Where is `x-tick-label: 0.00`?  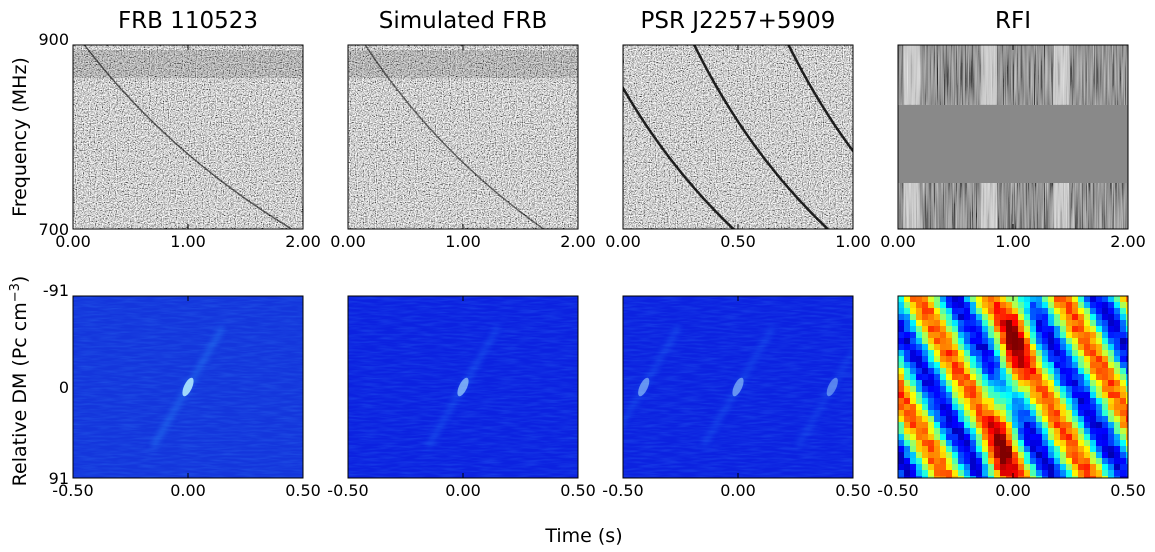 x-tick-label: 0.00 is located at coordinates (348, 241).